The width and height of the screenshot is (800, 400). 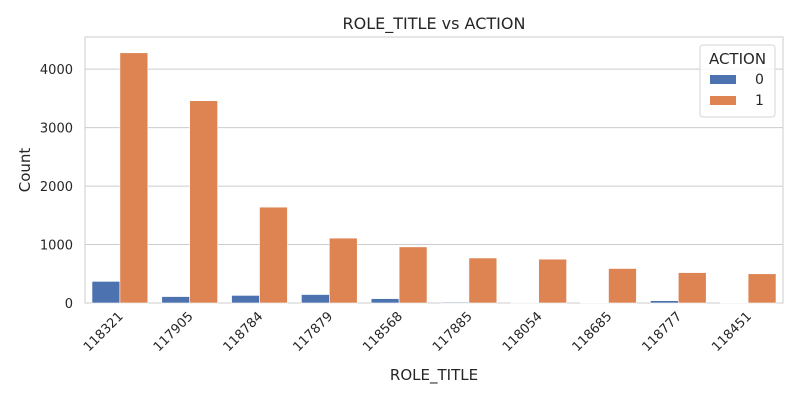 I want to click on x-tick-label: 118777, so click(x=662, y=332).